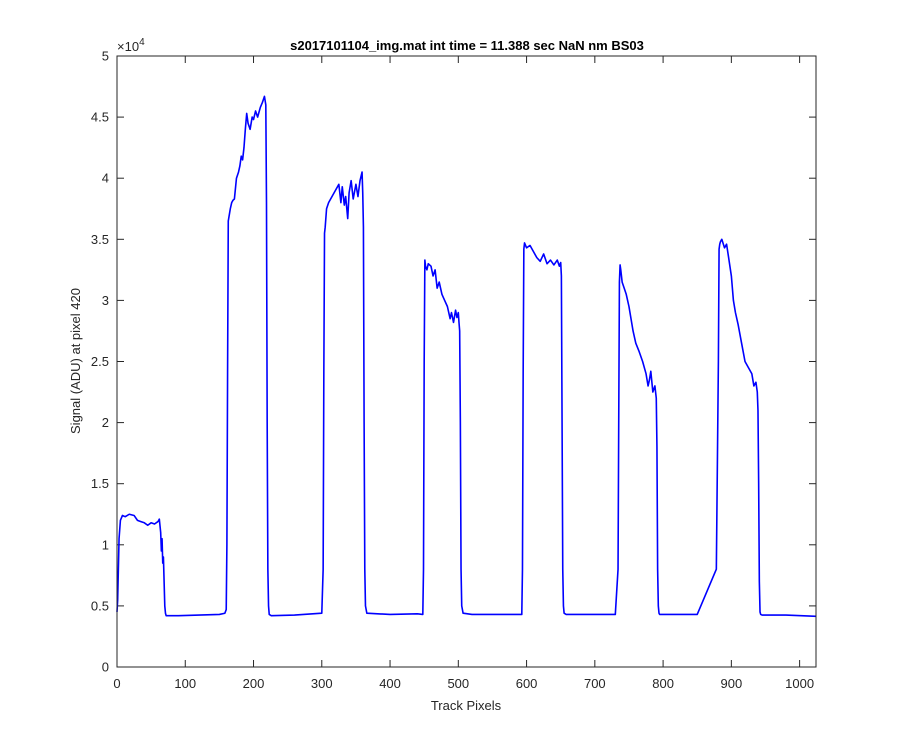  Describe the element at coordinates (142, 42) in the screenshot. I see `y-exponent-power: 4` at that location.